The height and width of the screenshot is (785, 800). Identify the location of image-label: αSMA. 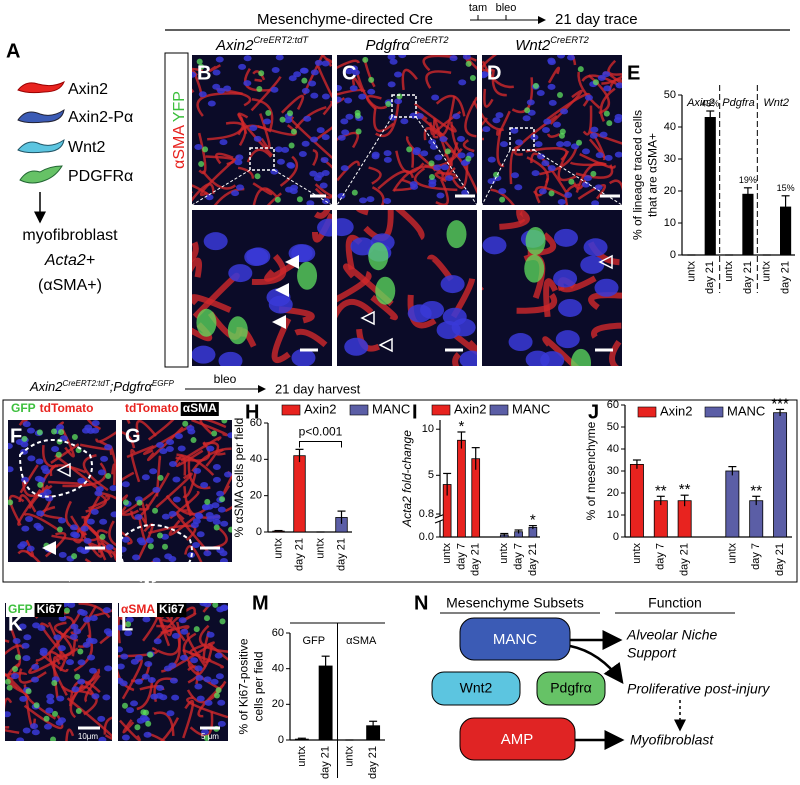
(200, 408).